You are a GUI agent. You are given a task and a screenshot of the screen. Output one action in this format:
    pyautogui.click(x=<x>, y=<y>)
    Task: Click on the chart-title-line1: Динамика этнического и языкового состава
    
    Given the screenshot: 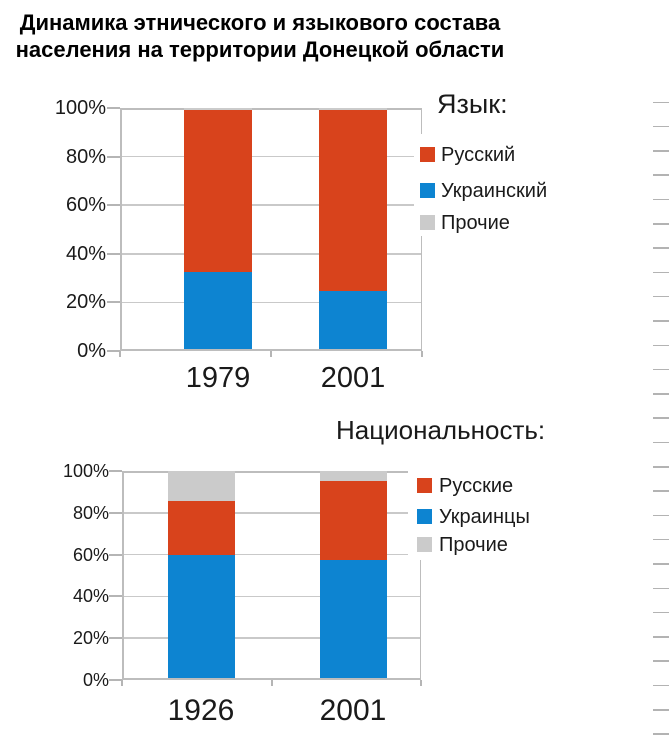 What is the action you would take?
    pyautogui.click(x=260, y=22)
    